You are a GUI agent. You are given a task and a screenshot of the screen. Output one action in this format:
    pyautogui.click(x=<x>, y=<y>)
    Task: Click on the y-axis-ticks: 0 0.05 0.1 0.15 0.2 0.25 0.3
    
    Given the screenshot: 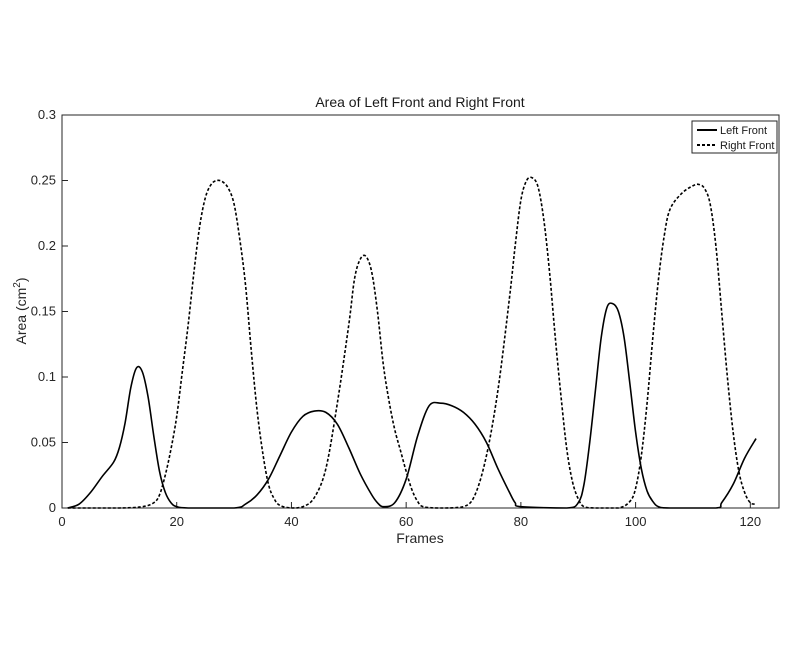 What is the action you would take?
    pyautogui.click(x=49, y=311)
    